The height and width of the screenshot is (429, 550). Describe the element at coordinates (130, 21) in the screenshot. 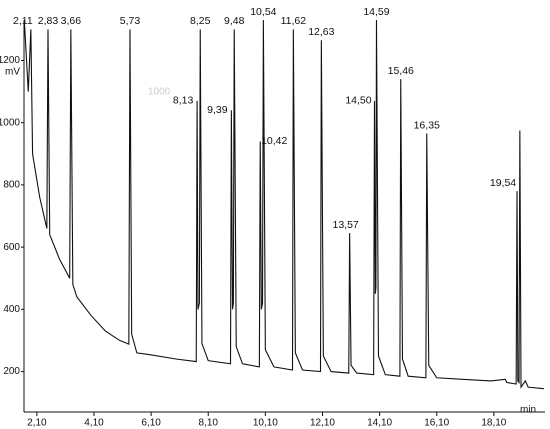

I see `peak-label: 5,73` at that location.